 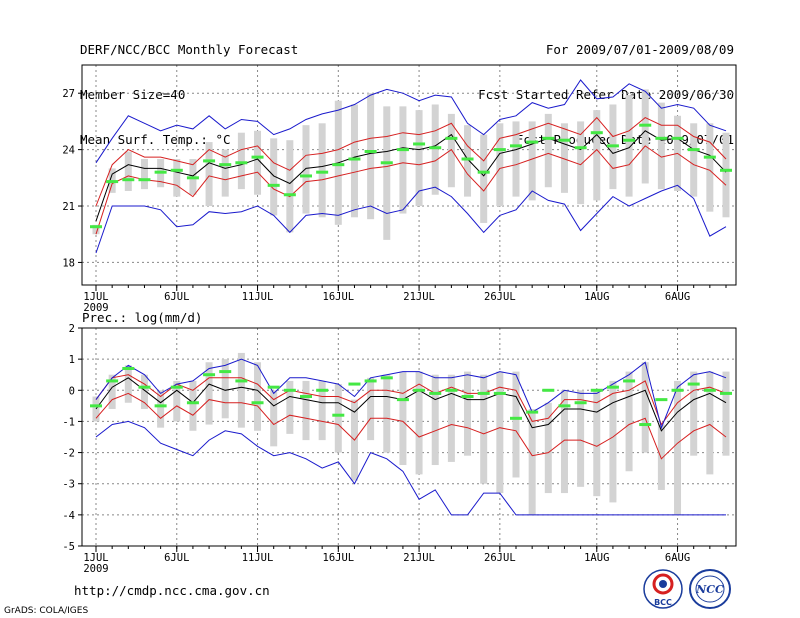 I want to click on x-tick-label: 1JUL, so click(x=95, y=297).